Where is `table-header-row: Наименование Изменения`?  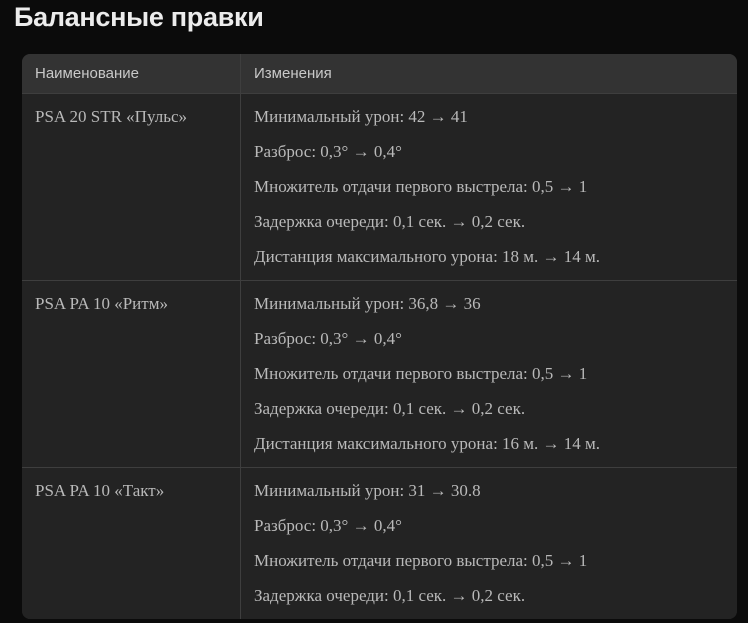
table-header-row: Наименование Изменения is located at coordinates (379, 73).